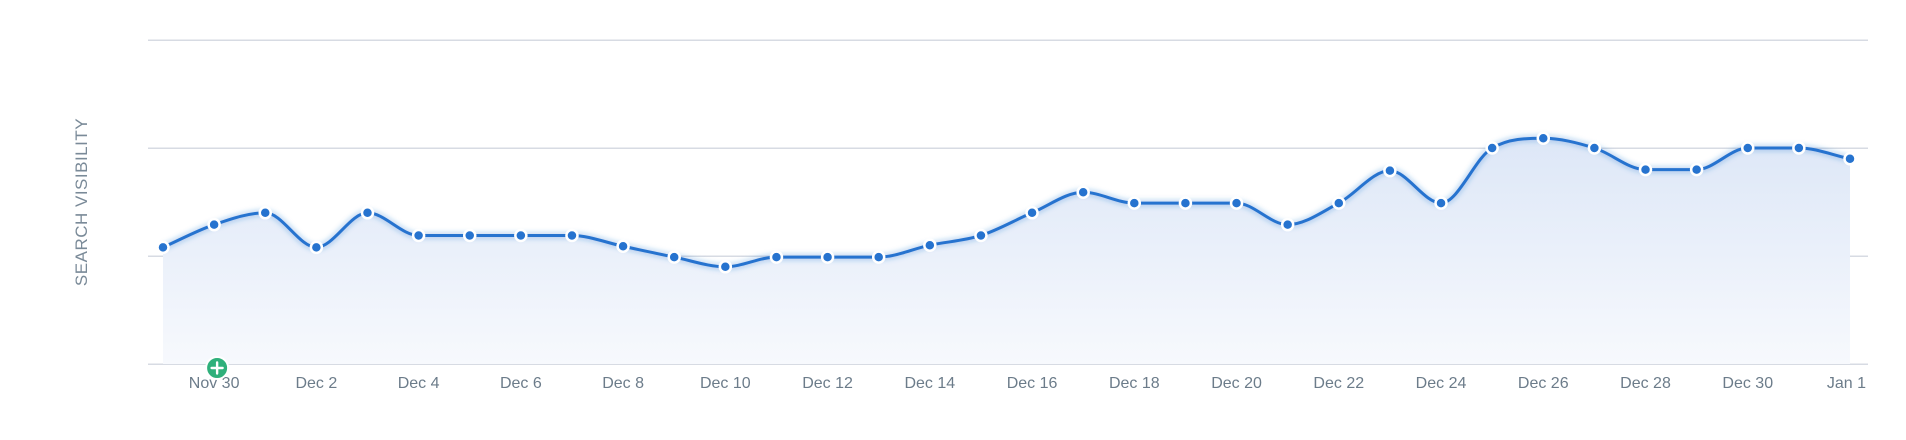  I want to click on data-point: Dec 28, so click(1645, 169).